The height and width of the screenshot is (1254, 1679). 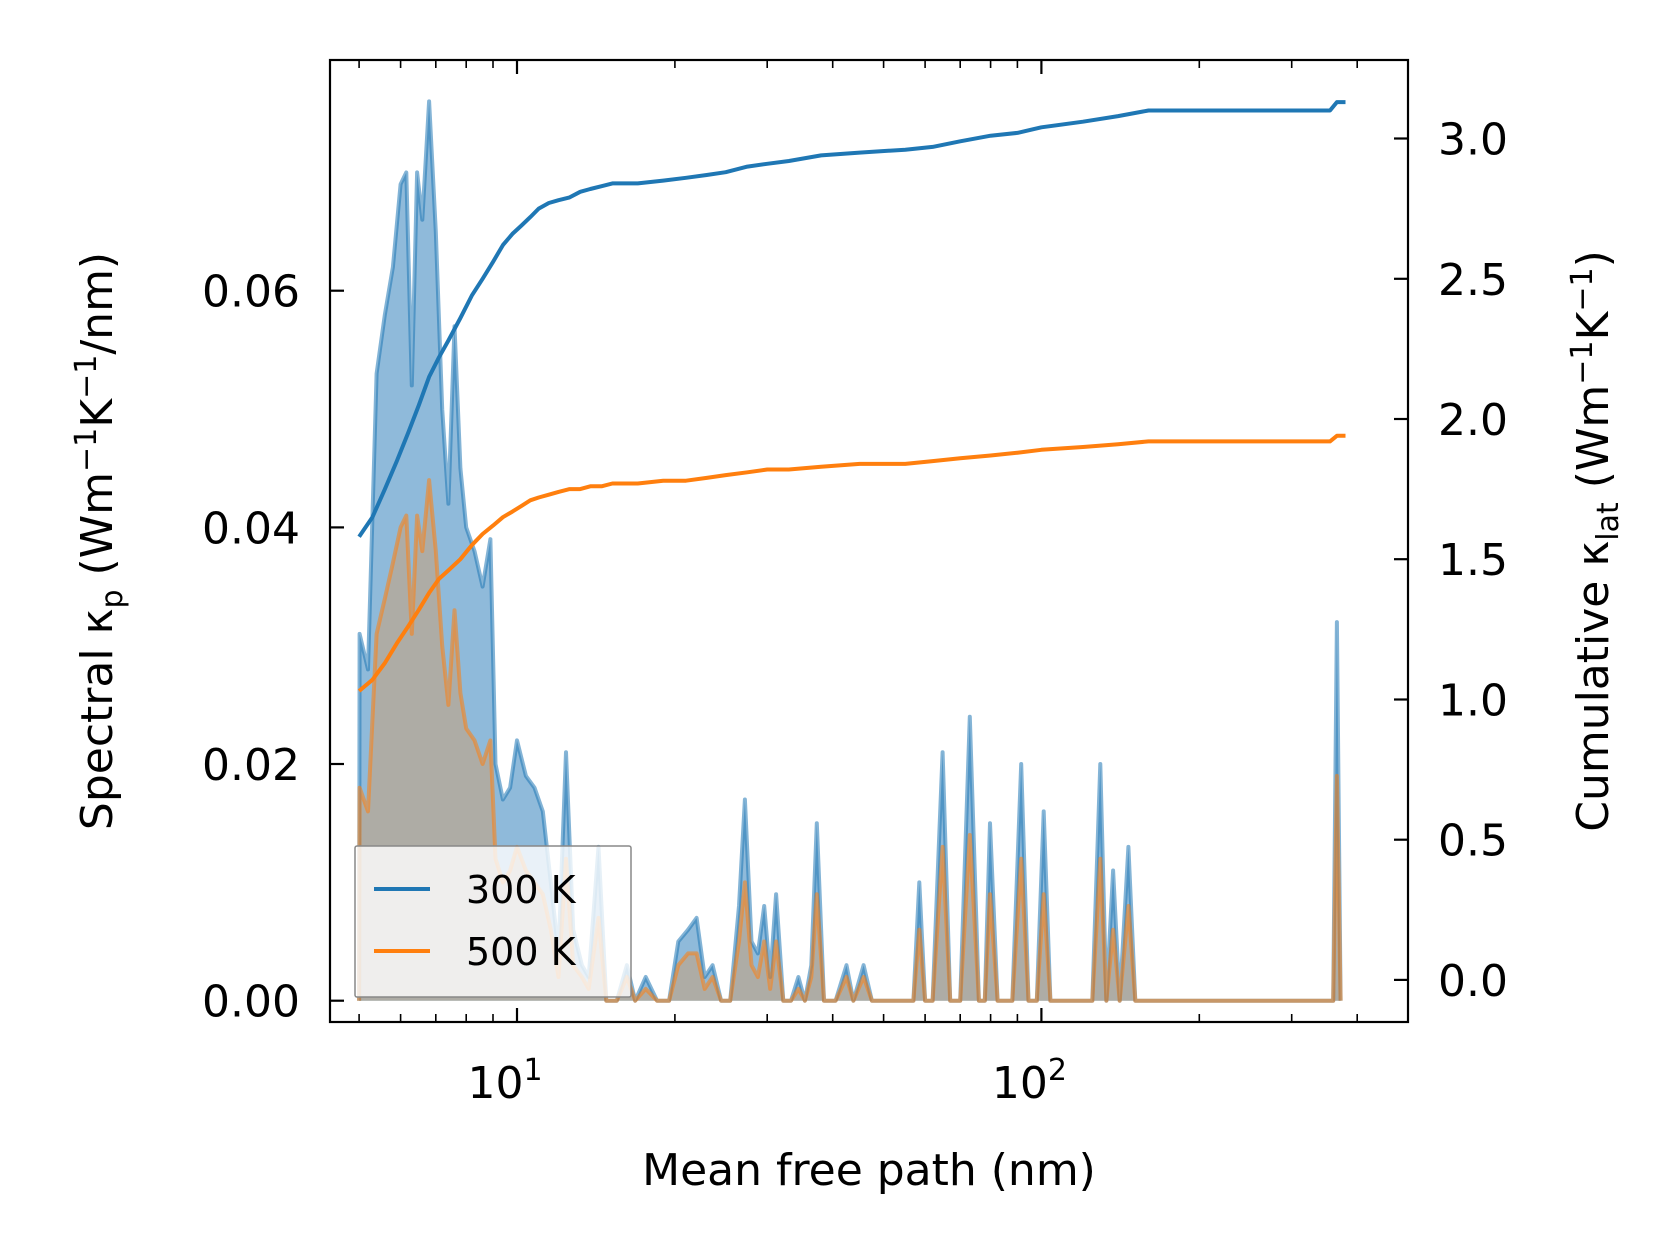 What do you see at coordinates (1593, 444) in the screenshot?
I see `right-y-title-units: (Wm` at bounding box center [1593, 444].